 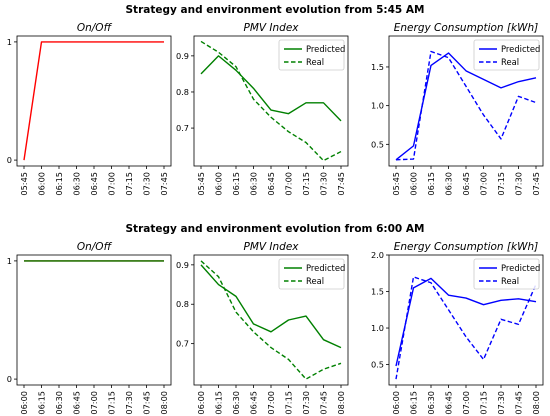 What do you see at coordinates (271, 247) in the screenshot?
I see `title-pmv-bottom: PMV Index` at bounding box center [271, 247].